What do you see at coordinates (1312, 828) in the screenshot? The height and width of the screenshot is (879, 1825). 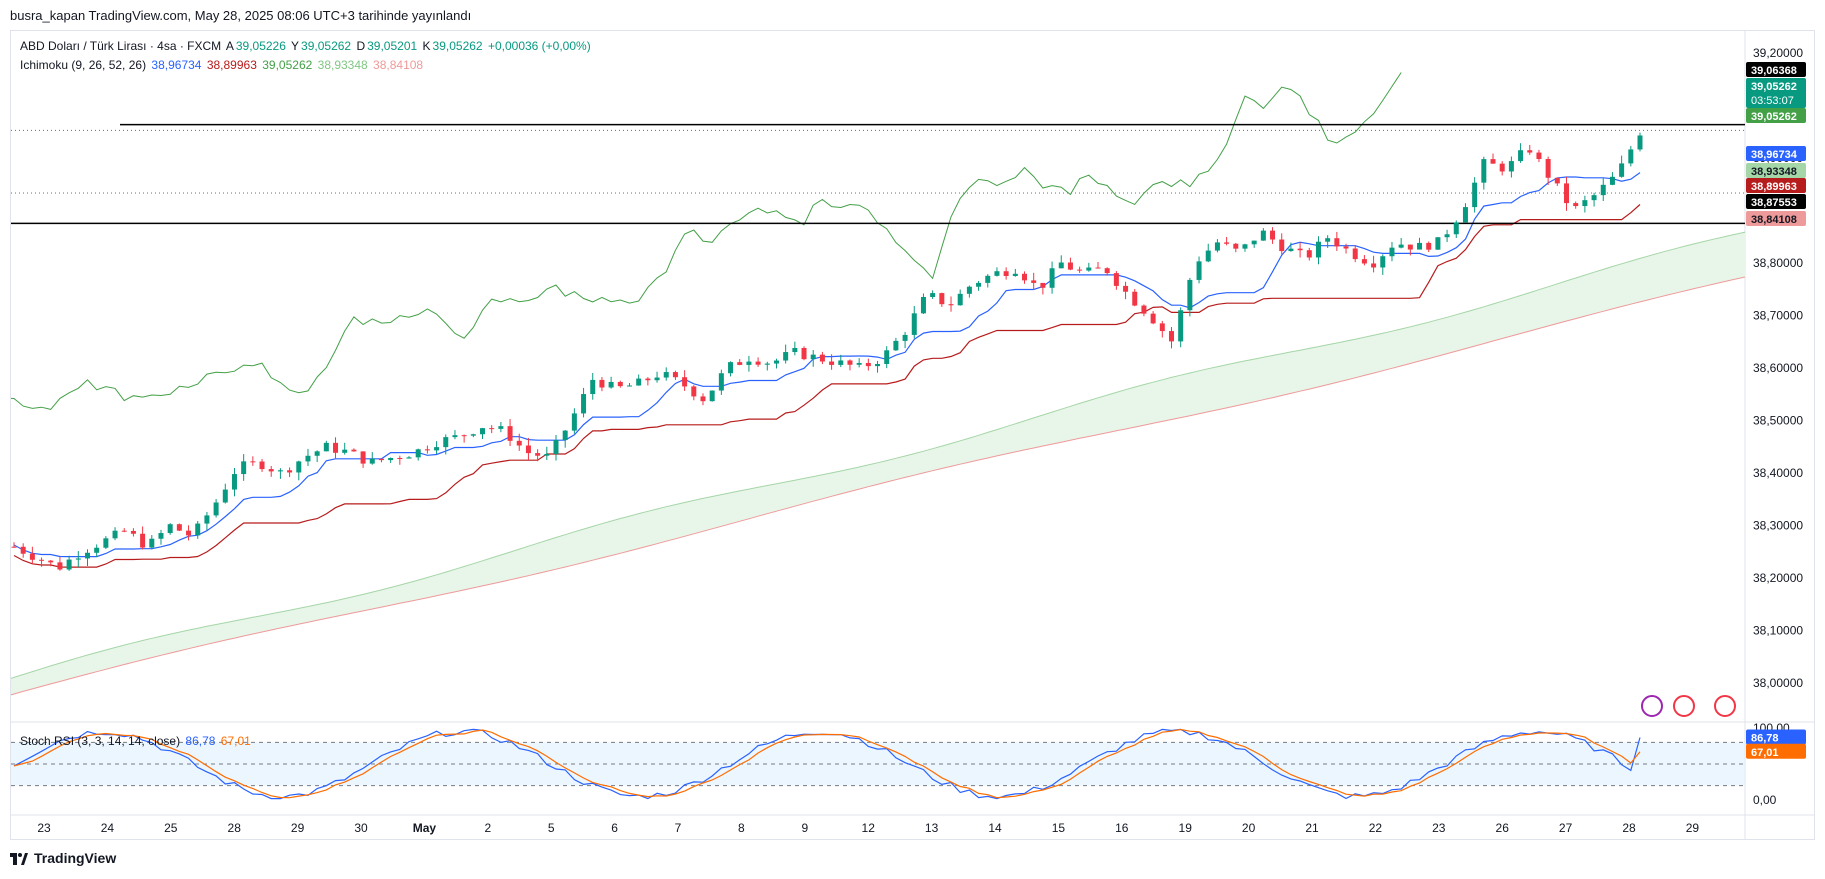 I see `time-tick-label: 21` at bounding box center [1312, 828].